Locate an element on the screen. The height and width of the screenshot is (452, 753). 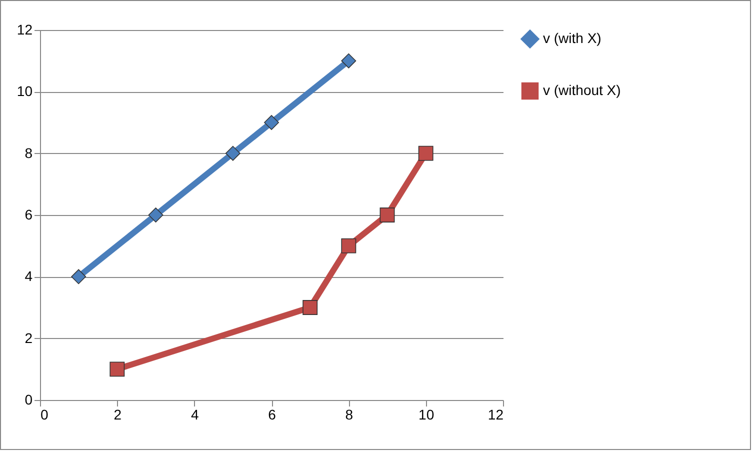
y-tick-label: 4 is located at coordinates (28, 276).